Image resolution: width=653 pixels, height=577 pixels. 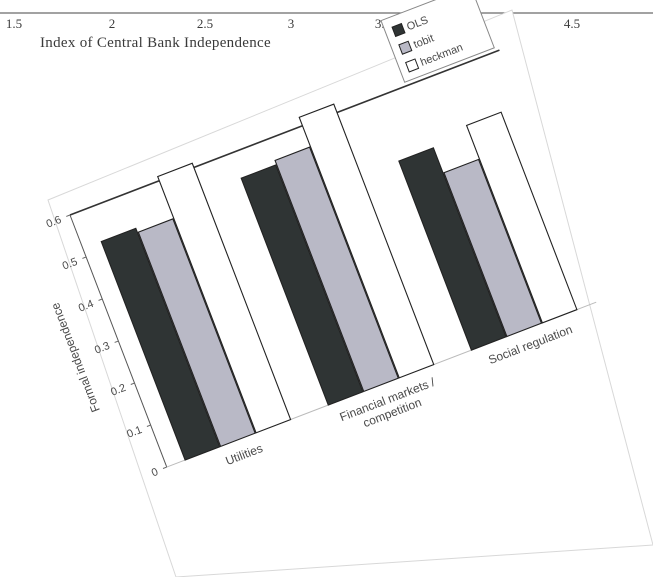 What do you see at coordinates (398, 30) in the screenshot?
I see `legend-swatch-ols` at bounding box center [398, 30].